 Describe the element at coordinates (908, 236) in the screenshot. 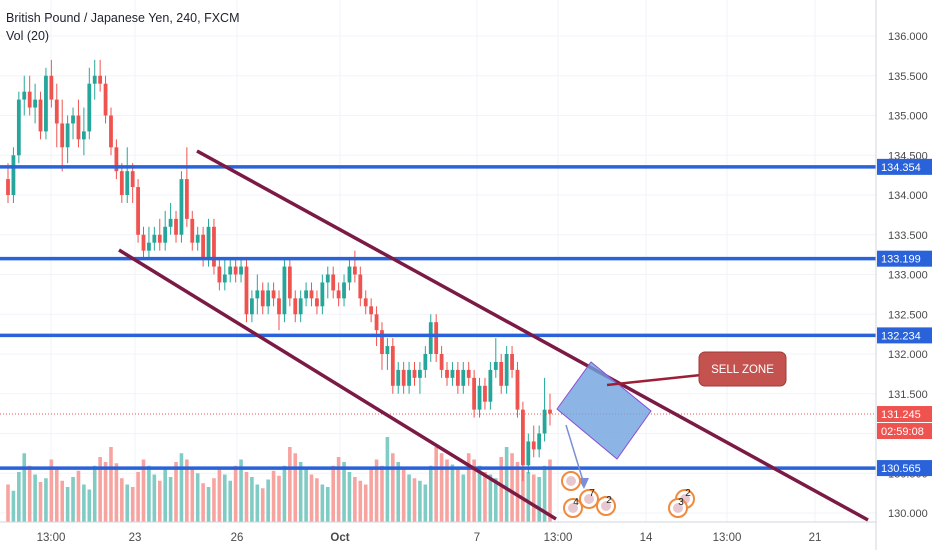

I see `price-tick-label: 133.500` at that location.